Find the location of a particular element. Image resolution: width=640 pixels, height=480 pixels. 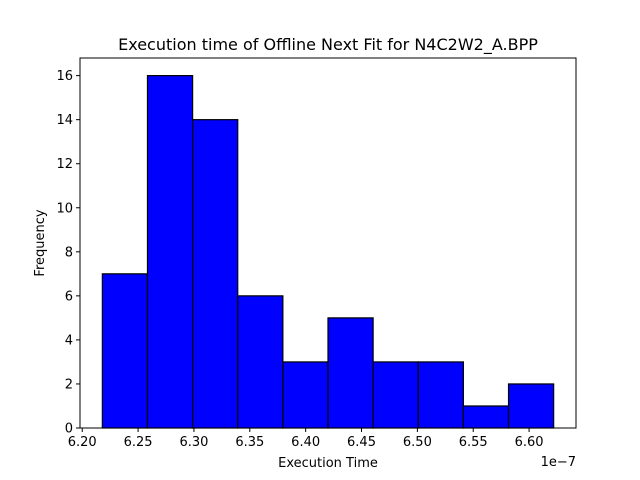

y-axis-ticks: 0 2 4 6 8 10 12 14 16 is located at coordinates (68, 253).